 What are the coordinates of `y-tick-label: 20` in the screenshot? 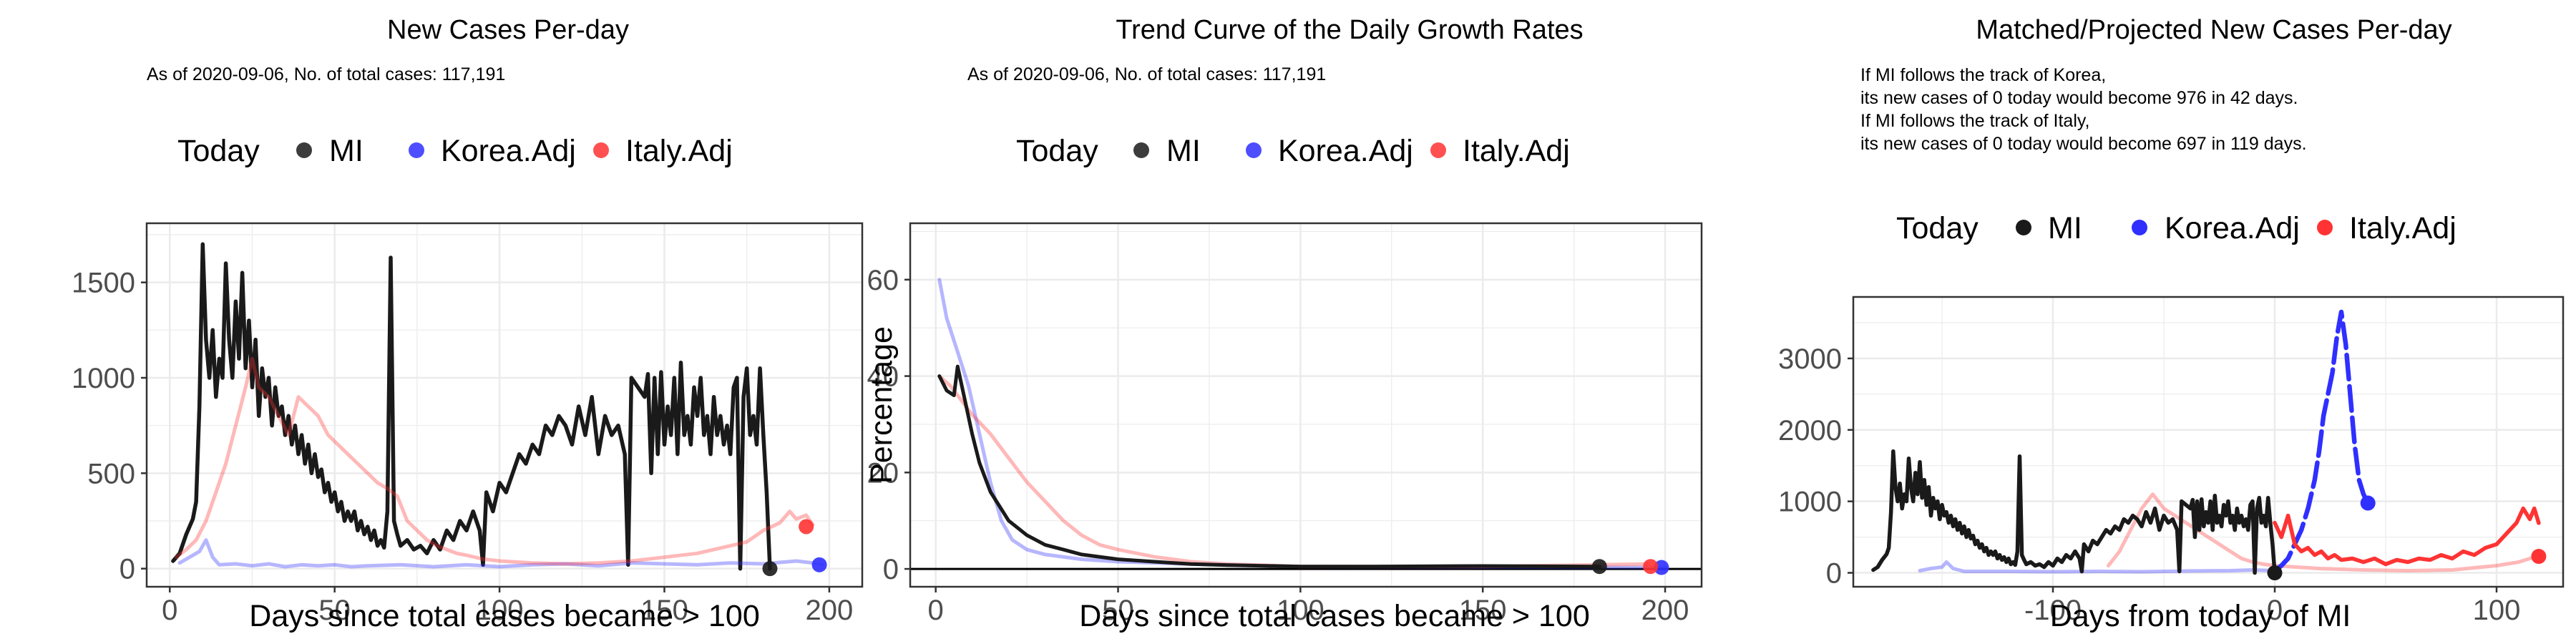 It's located at (883, 473).